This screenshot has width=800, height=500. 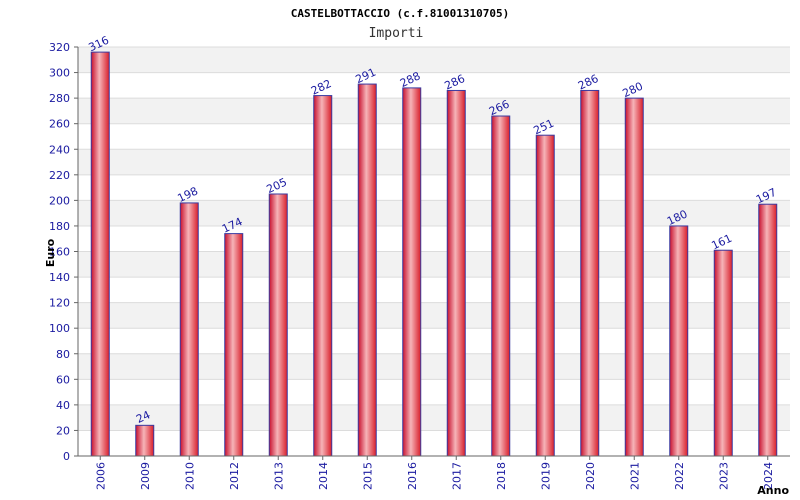 What do you see at coordinates (634, 476) in the screenshot?
I see `x-tick-label: 2021` at bounding box center [634, 476].